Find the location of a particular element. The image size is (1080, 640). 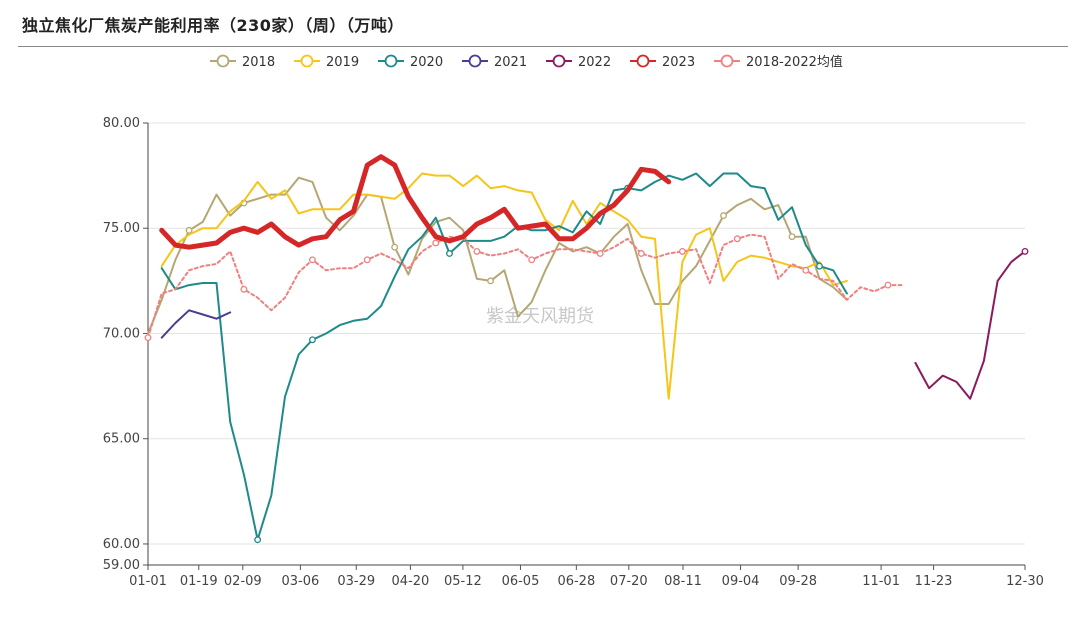

legend: 2018 2019 2020 2021 2022 2023 2018-2022均值 is located at coordinates (526, 62).